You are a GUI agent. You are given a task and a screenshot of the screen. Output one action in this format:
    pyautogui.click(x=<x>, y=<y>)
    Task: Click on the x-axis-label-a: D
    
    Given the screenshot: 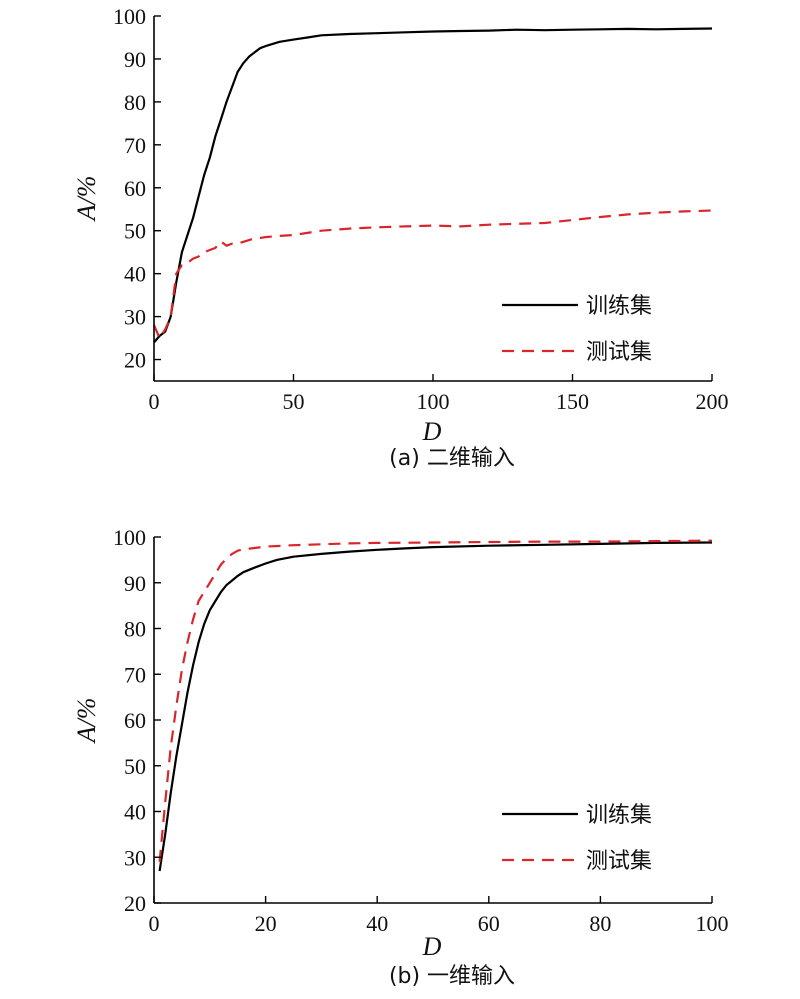 What is the action you would take?
    pyautogui.click(x=432, y=431)
    